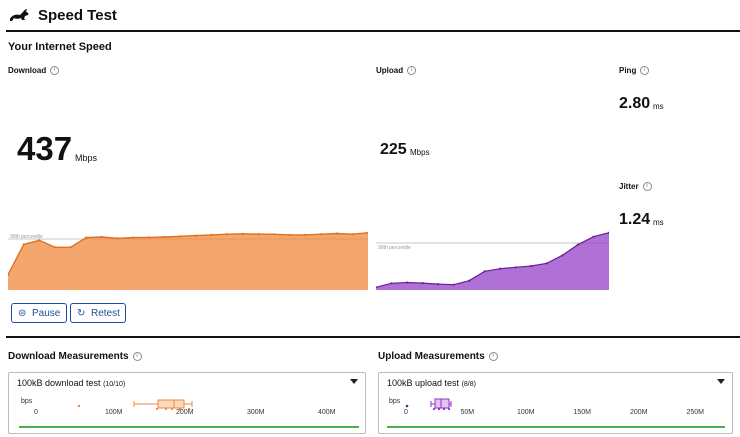  Describe the element at coordinates (394, 248) in the screenshot. I see `upload-percentile-label: 90th percentile` at that location.